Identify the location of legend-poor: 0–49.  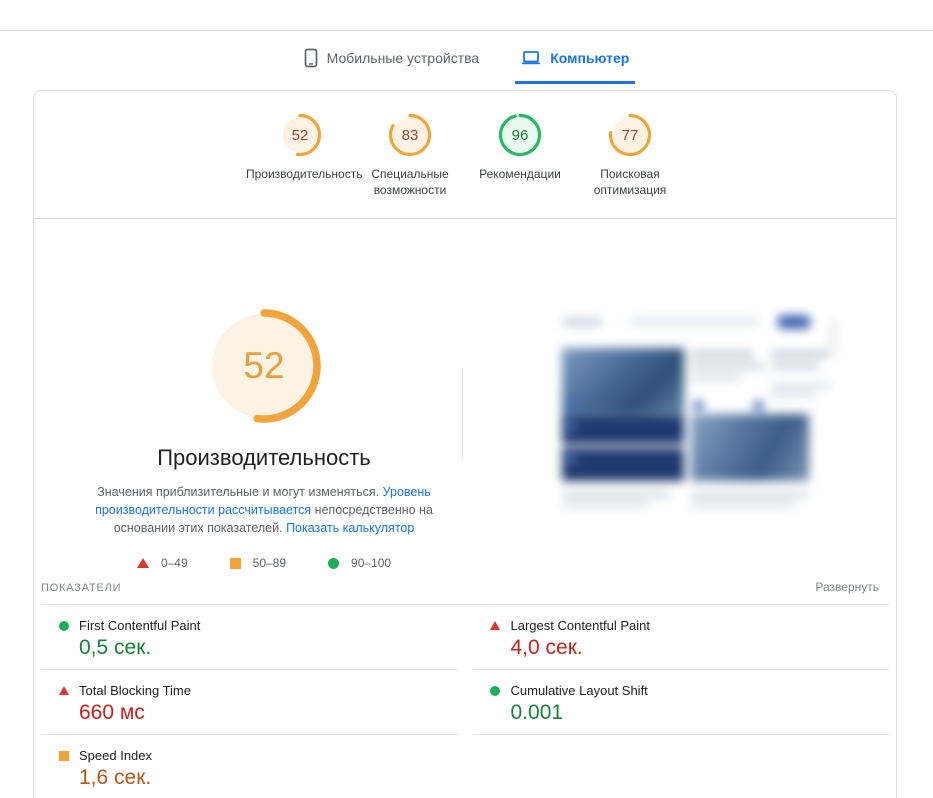
(162, 563).